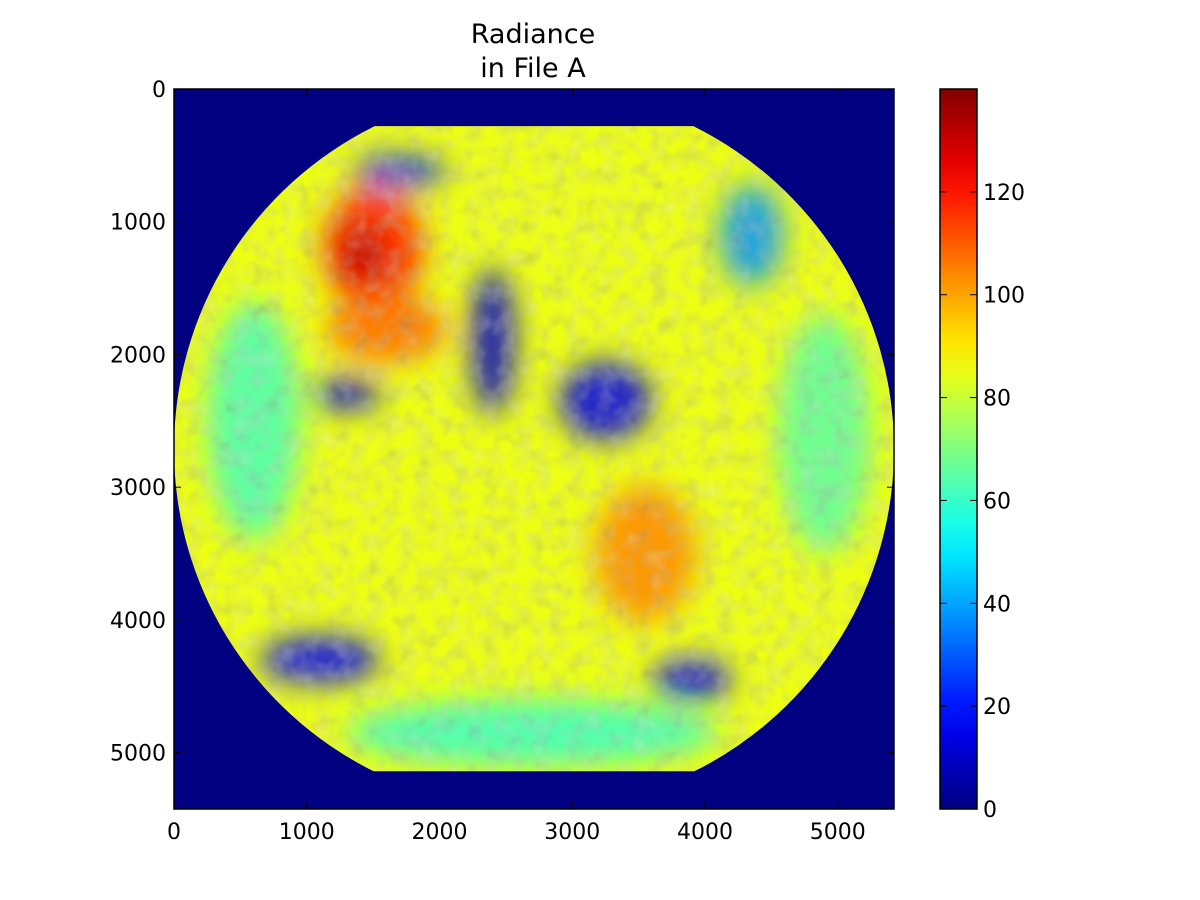 The image size is (1200, 900). What do you see at coordinates (997, 501) in the screenshot?
I see `colorbar-tick-label: 60` at bounding box center [997, 501].